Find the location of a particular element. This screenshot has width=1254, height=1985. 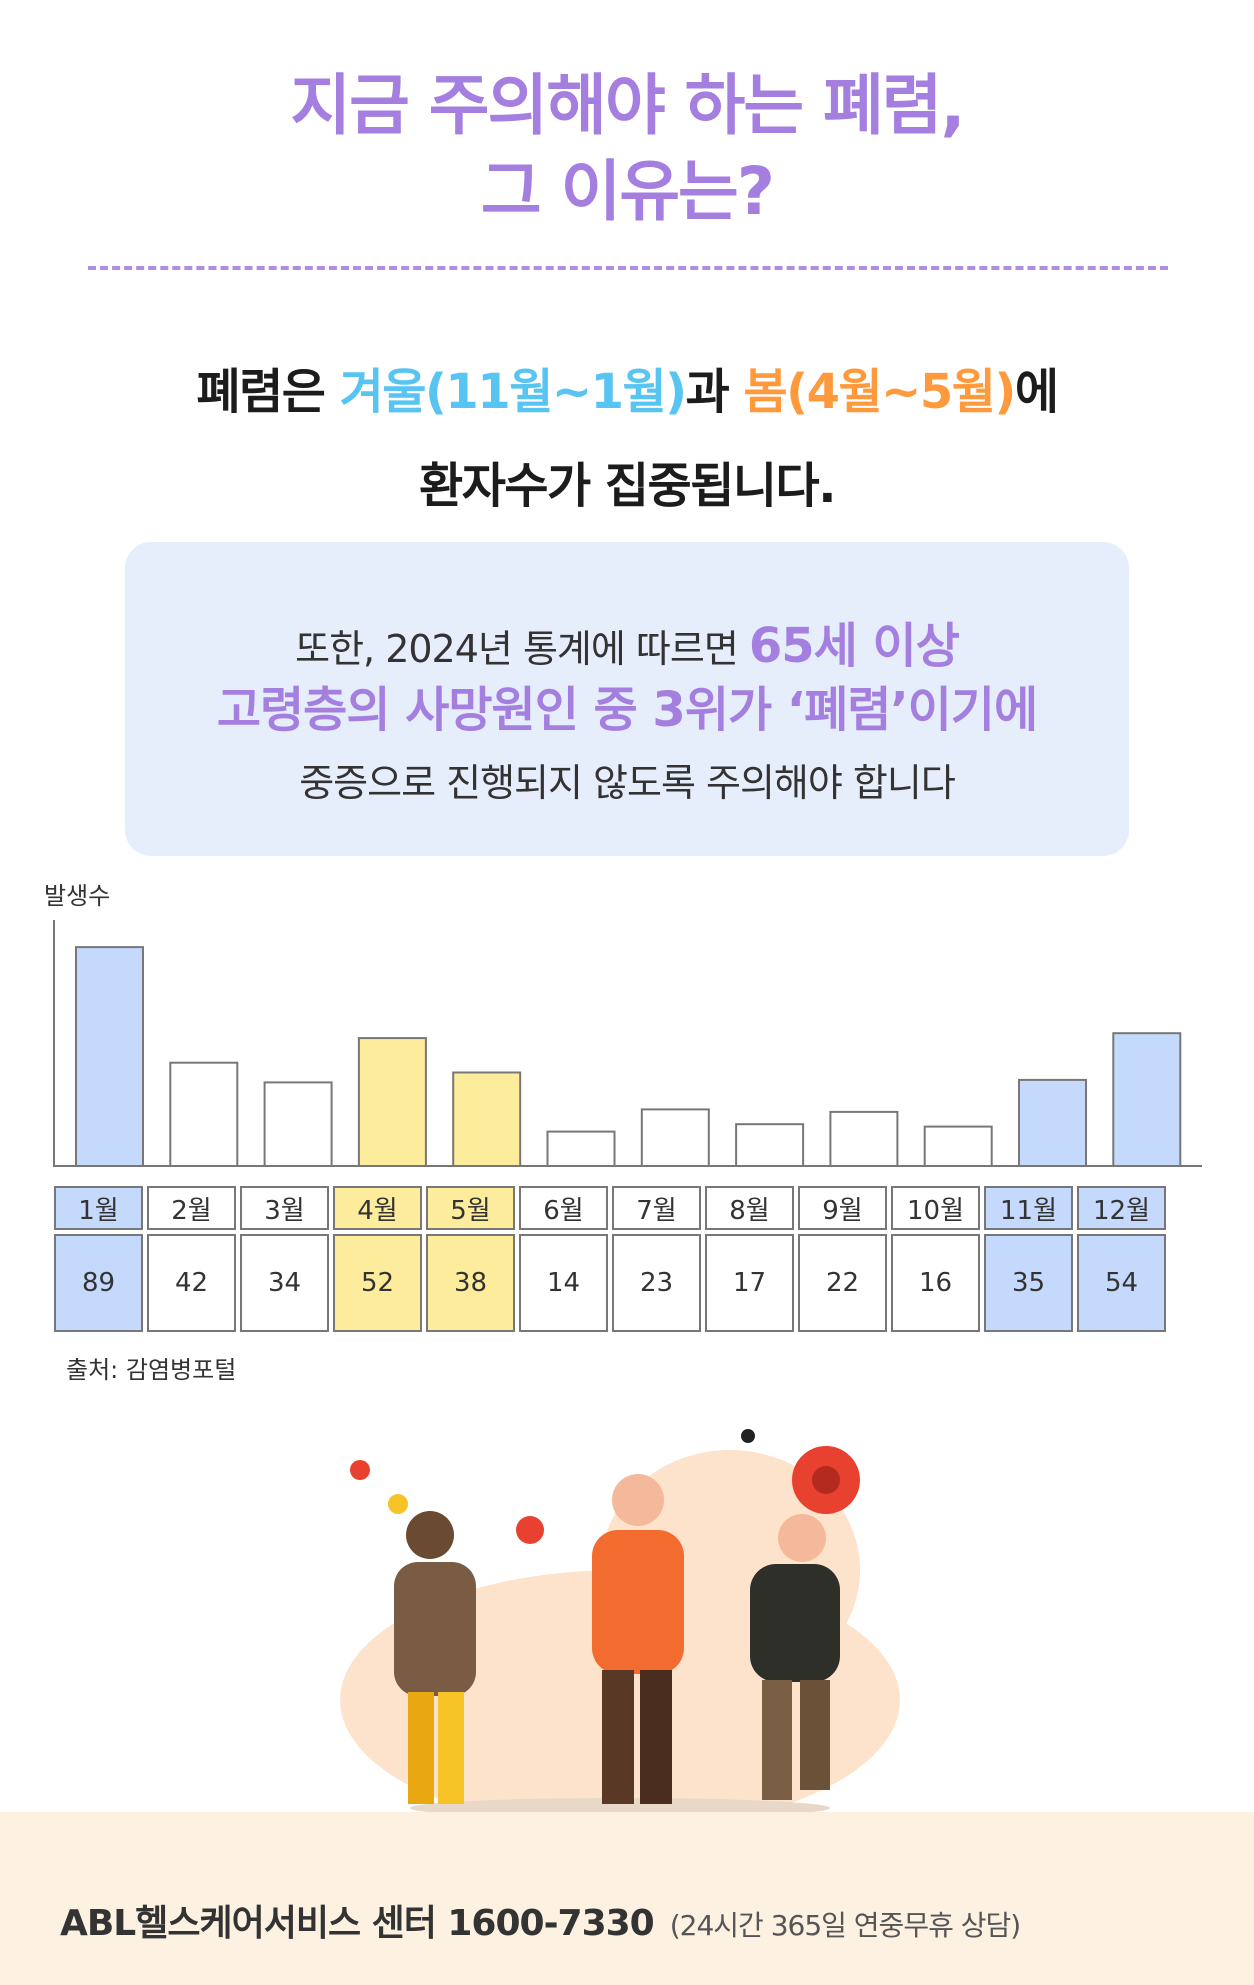

lead-line2: 환자수가 집중됩니다. is located at coordinates (627, 486).